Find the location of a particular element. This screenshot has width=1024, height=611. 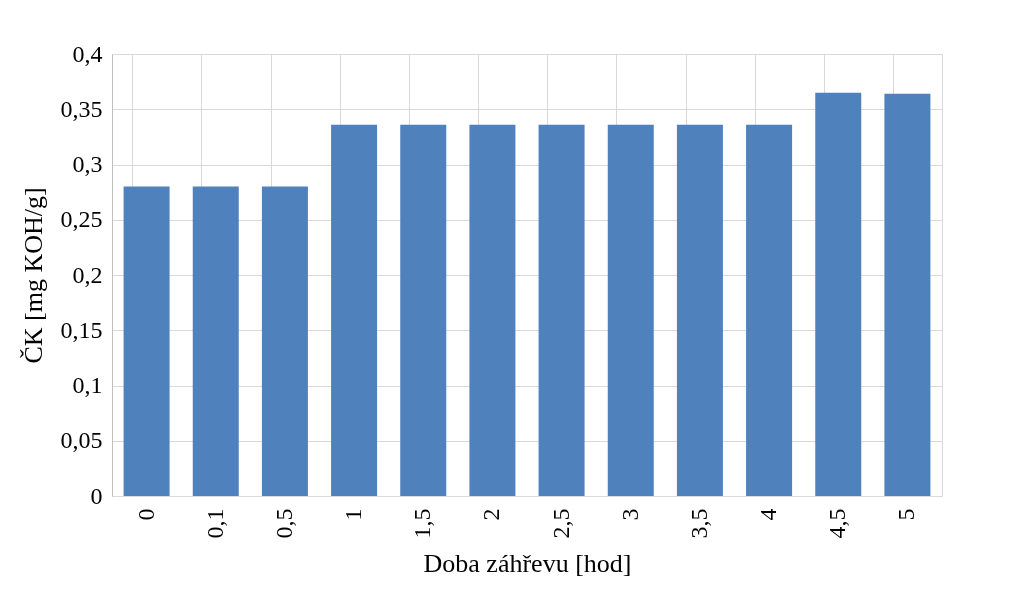

x-axis-title: Doba záhřevu [hod] is located at coordinates (527, 563).